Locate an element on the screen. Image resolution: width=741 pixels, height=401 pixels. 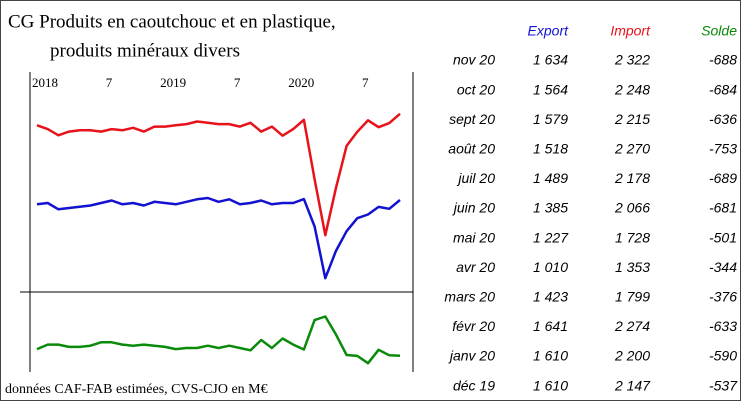
table-cell: 1 227 is located at coordinates (551, 237).